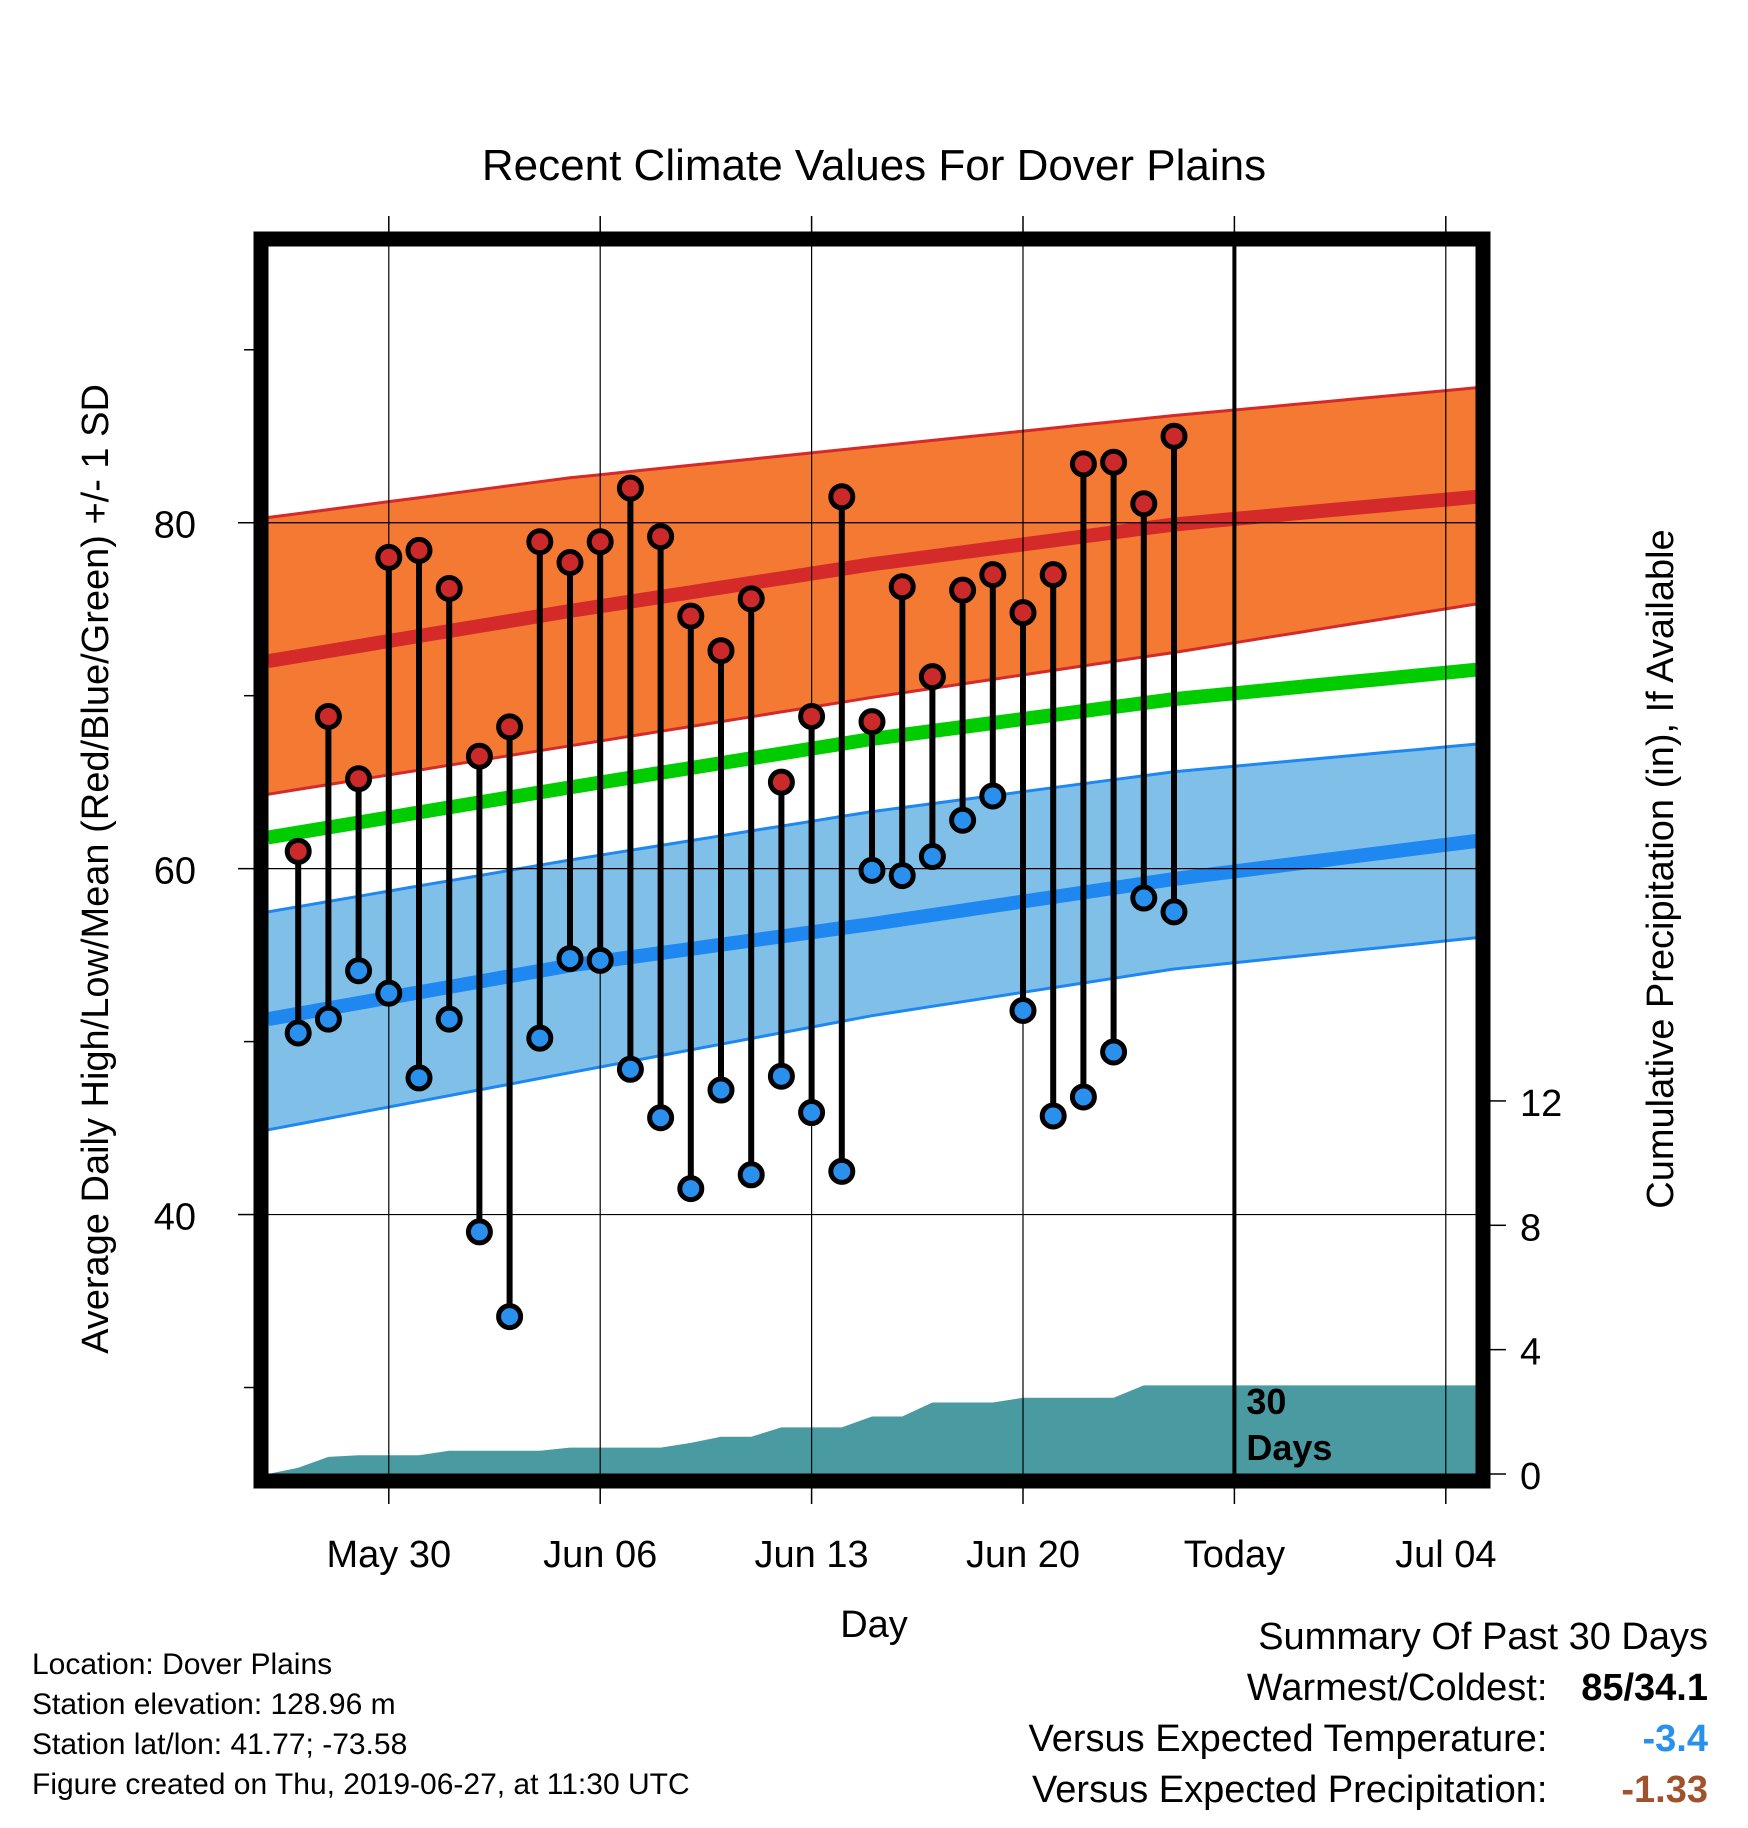  Describe the element at coordinates (1445, 1555) in the screenshot. I see `x-tick-label: Jul 04` at that location.